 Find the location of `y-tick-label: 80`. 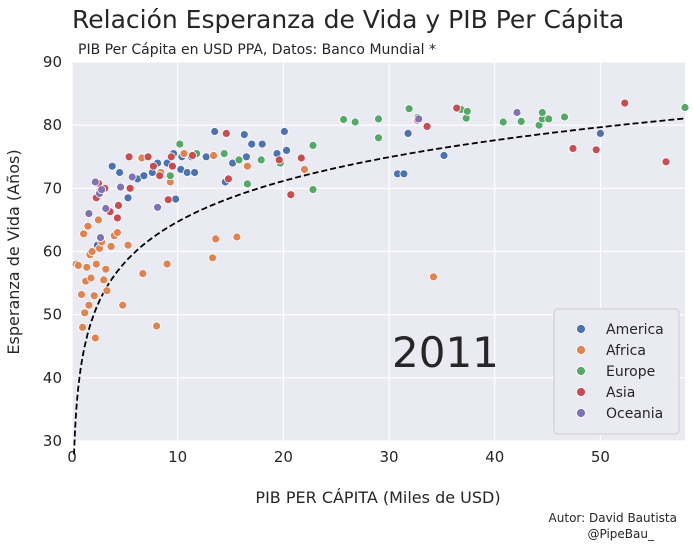

y-tick-label: 80 is located at coordinates (52, 125).